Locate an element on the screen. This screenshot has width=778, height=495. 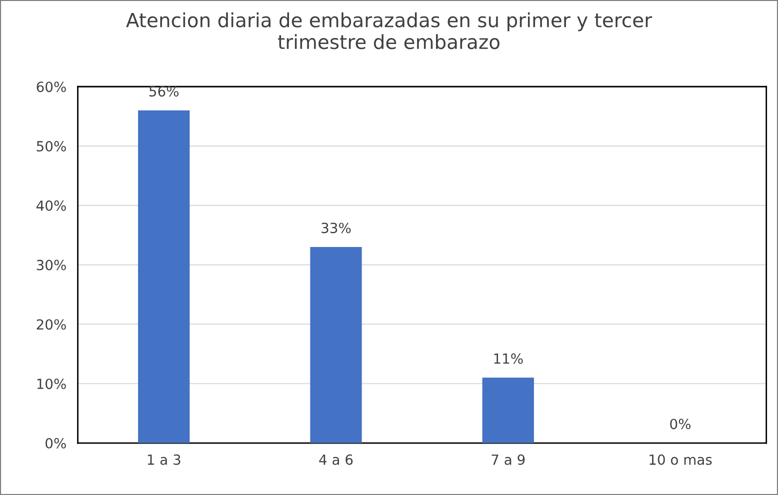
y-tick-label: 10% is located at coordinates (51, 384).